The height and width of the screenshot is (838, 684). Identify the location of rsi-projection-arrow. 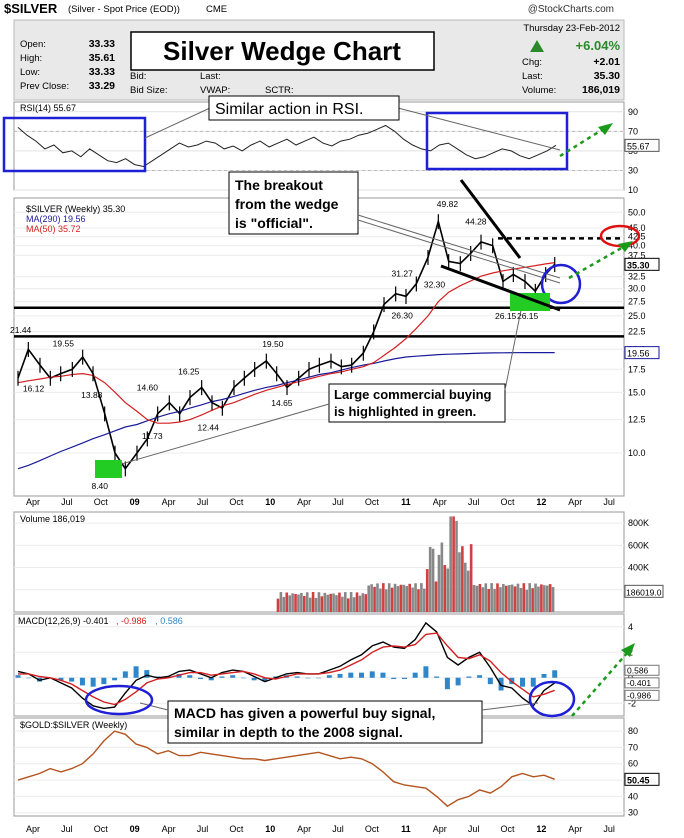
(582, 142).